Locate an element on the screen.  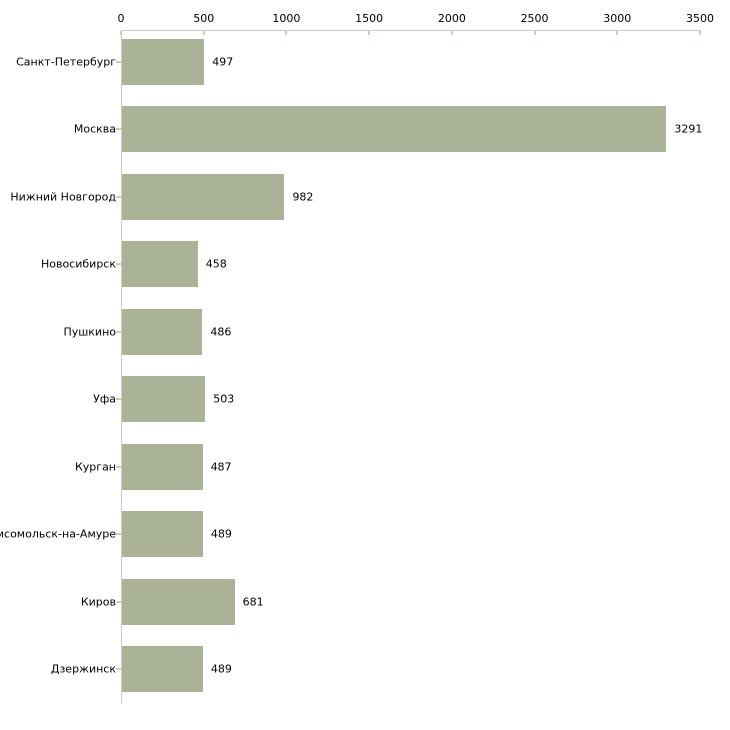
category-label: Нижний Новгород is located at coordinates (63, 197).